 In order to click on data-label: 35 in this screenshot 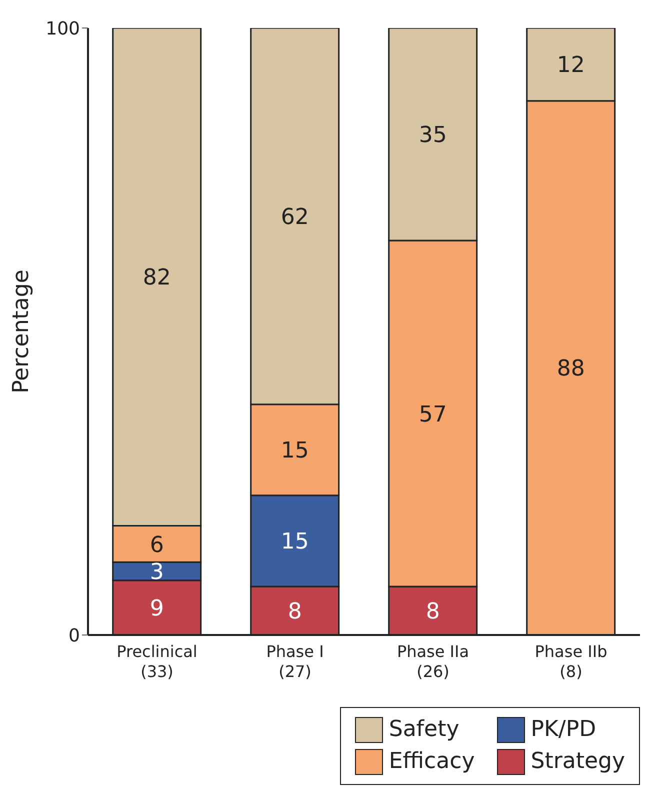, I will do `click(432, 135)`.